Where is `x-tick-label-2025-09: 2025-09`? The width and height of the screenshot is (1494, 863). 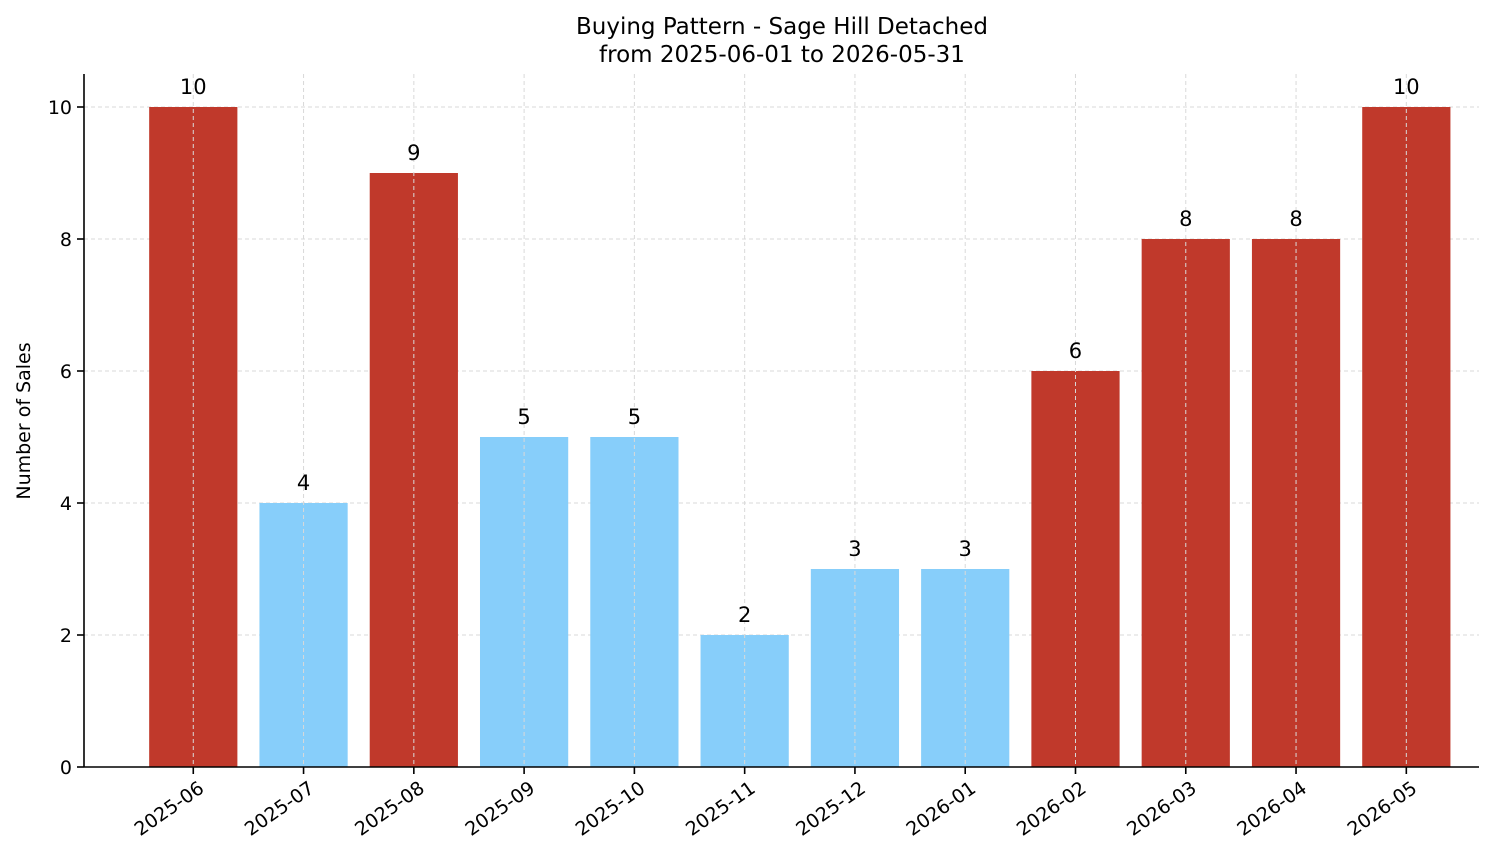
x-tick-label-2025-09: 2025-09 is located at coordinates (500, 809).